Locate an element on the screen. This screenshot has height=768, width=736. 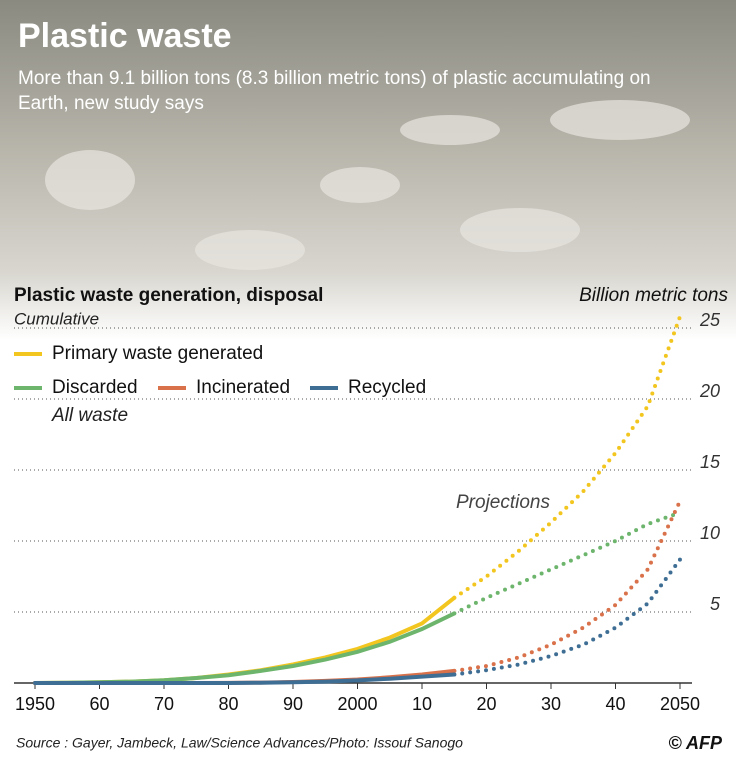
annotation: All waste is located at coordinates (89, 415).